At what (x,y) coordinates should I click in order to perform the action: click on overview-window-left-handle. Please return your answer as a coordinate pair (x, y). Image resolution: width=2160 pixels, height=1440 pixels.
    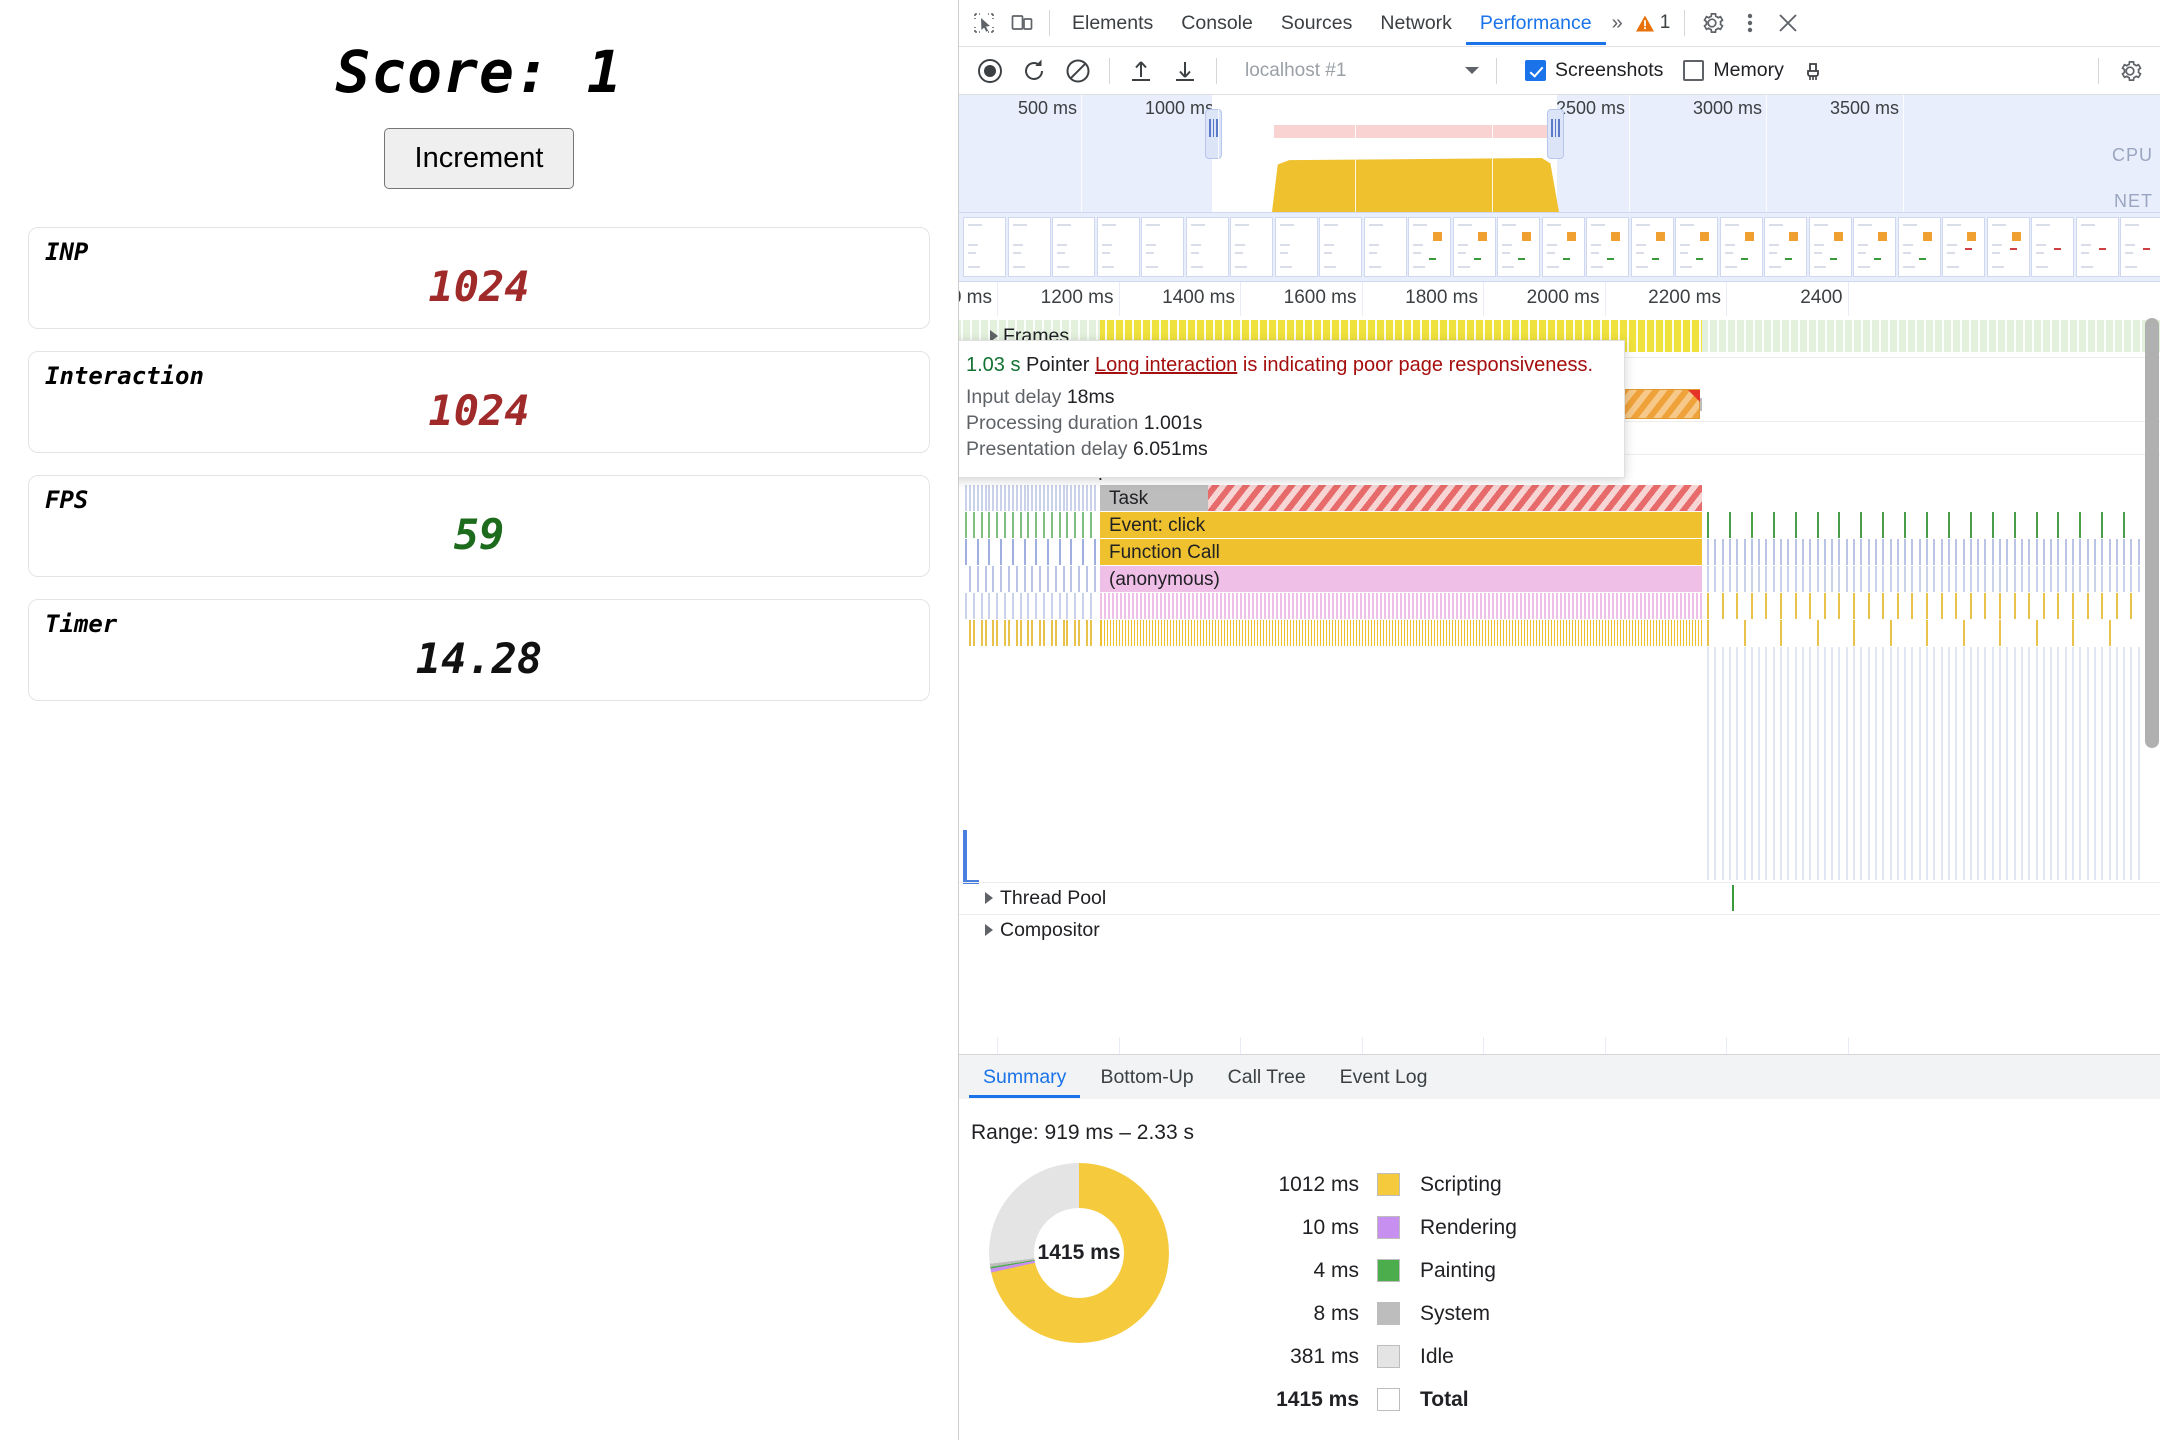
    Looking at the image, I should click on (1213, 134).